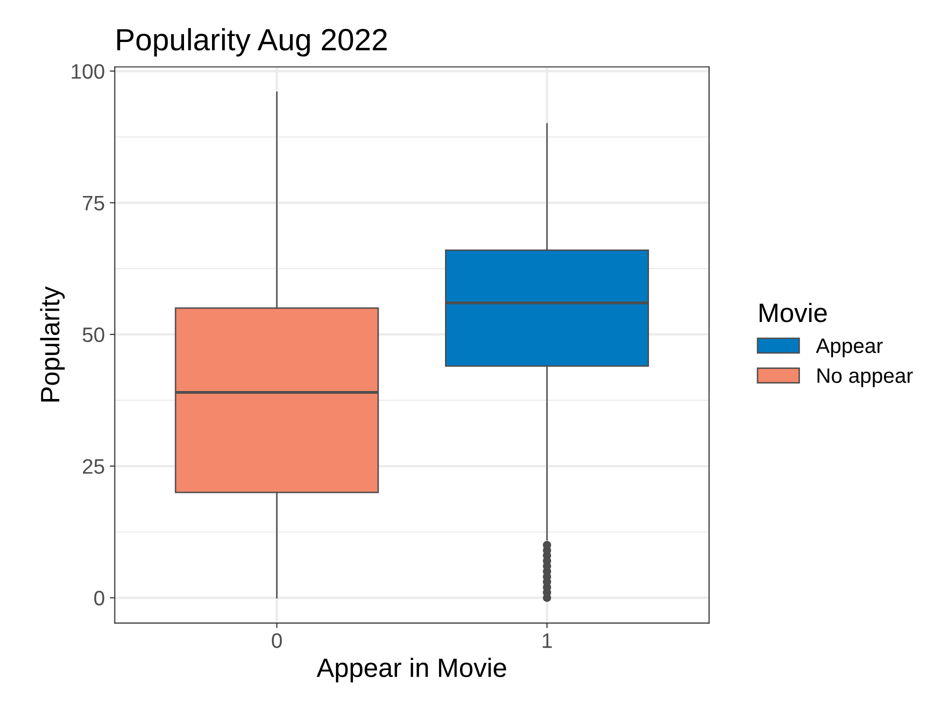 The image size is (933, 704). I want to click on y-tick-label: 0, so click(99, 598).